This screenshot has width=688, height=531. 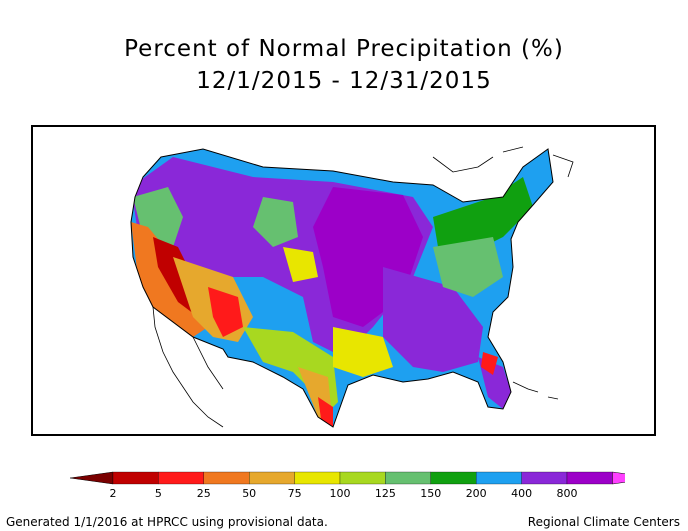 What do you see at coordinates (347, 485) in the screenshot?
I see `color-legend: 2 5 25 50 75 100 125 150 200 400 800` at bounding box center [347, 485].